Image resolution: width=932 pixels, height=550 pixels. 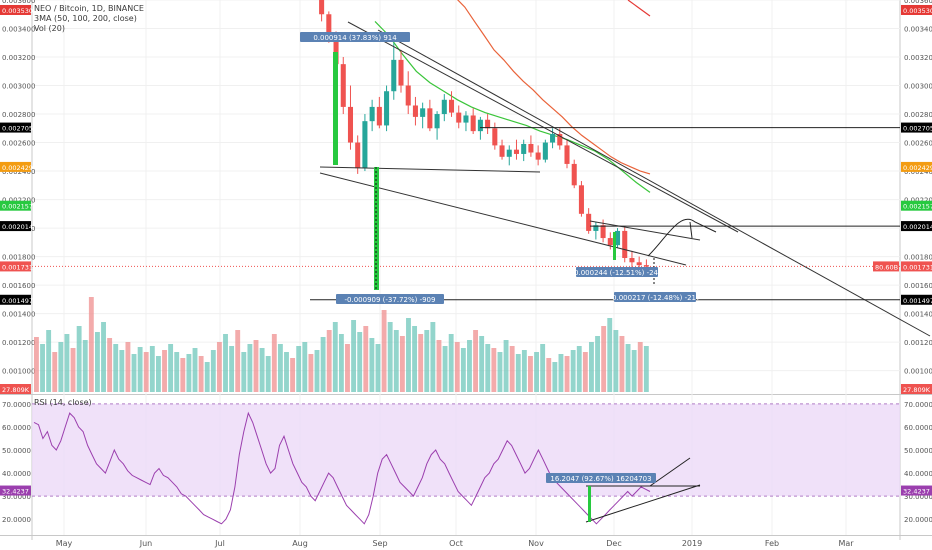 What do you see at coordinates (85, 18) in the screenshot?
I see `ma-legend: 3MA (50, 100, 200, close)` at bounding box center [85, 18].